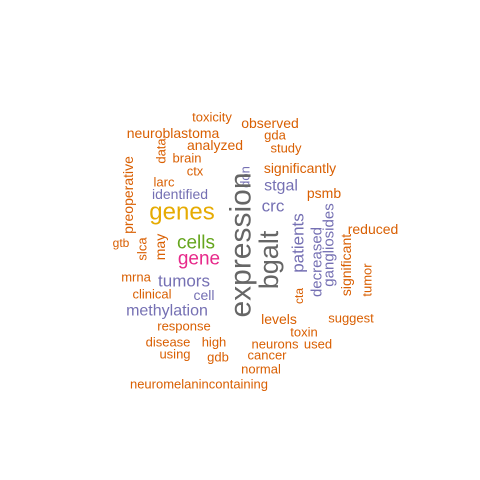 Image resolution: width=480 pixels, height=480 pixels. I want to click on word-decreased: decreased, so click(317, 262).